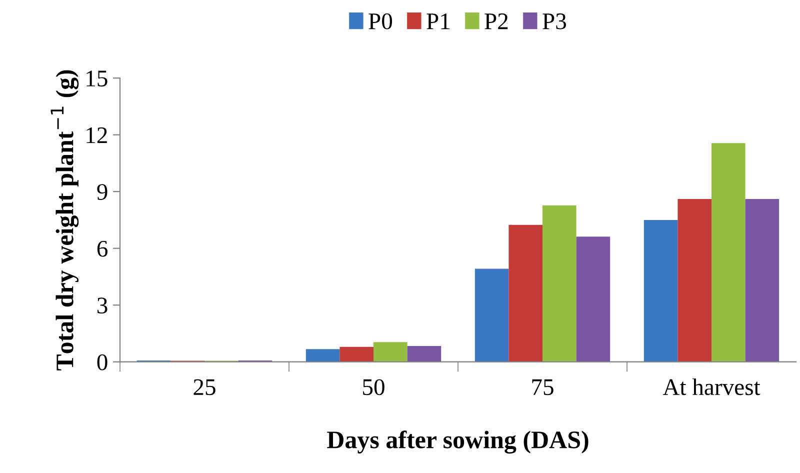 Image resolution: width=800 pixels, height=473 pixels. I want to click on legend-label: P1, so click(438, 21).